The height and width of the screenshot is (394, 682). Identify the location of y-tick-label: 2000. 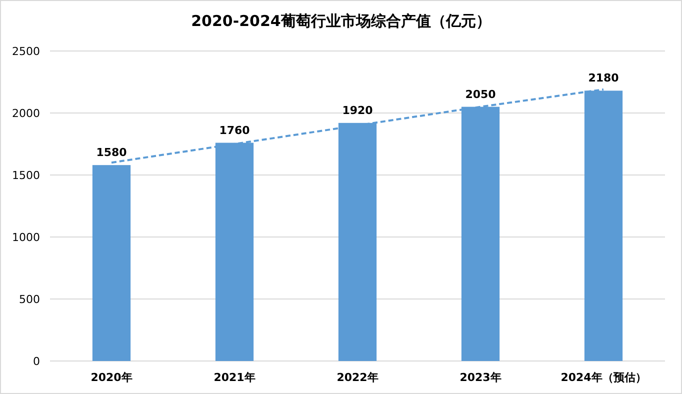
(26, 113).